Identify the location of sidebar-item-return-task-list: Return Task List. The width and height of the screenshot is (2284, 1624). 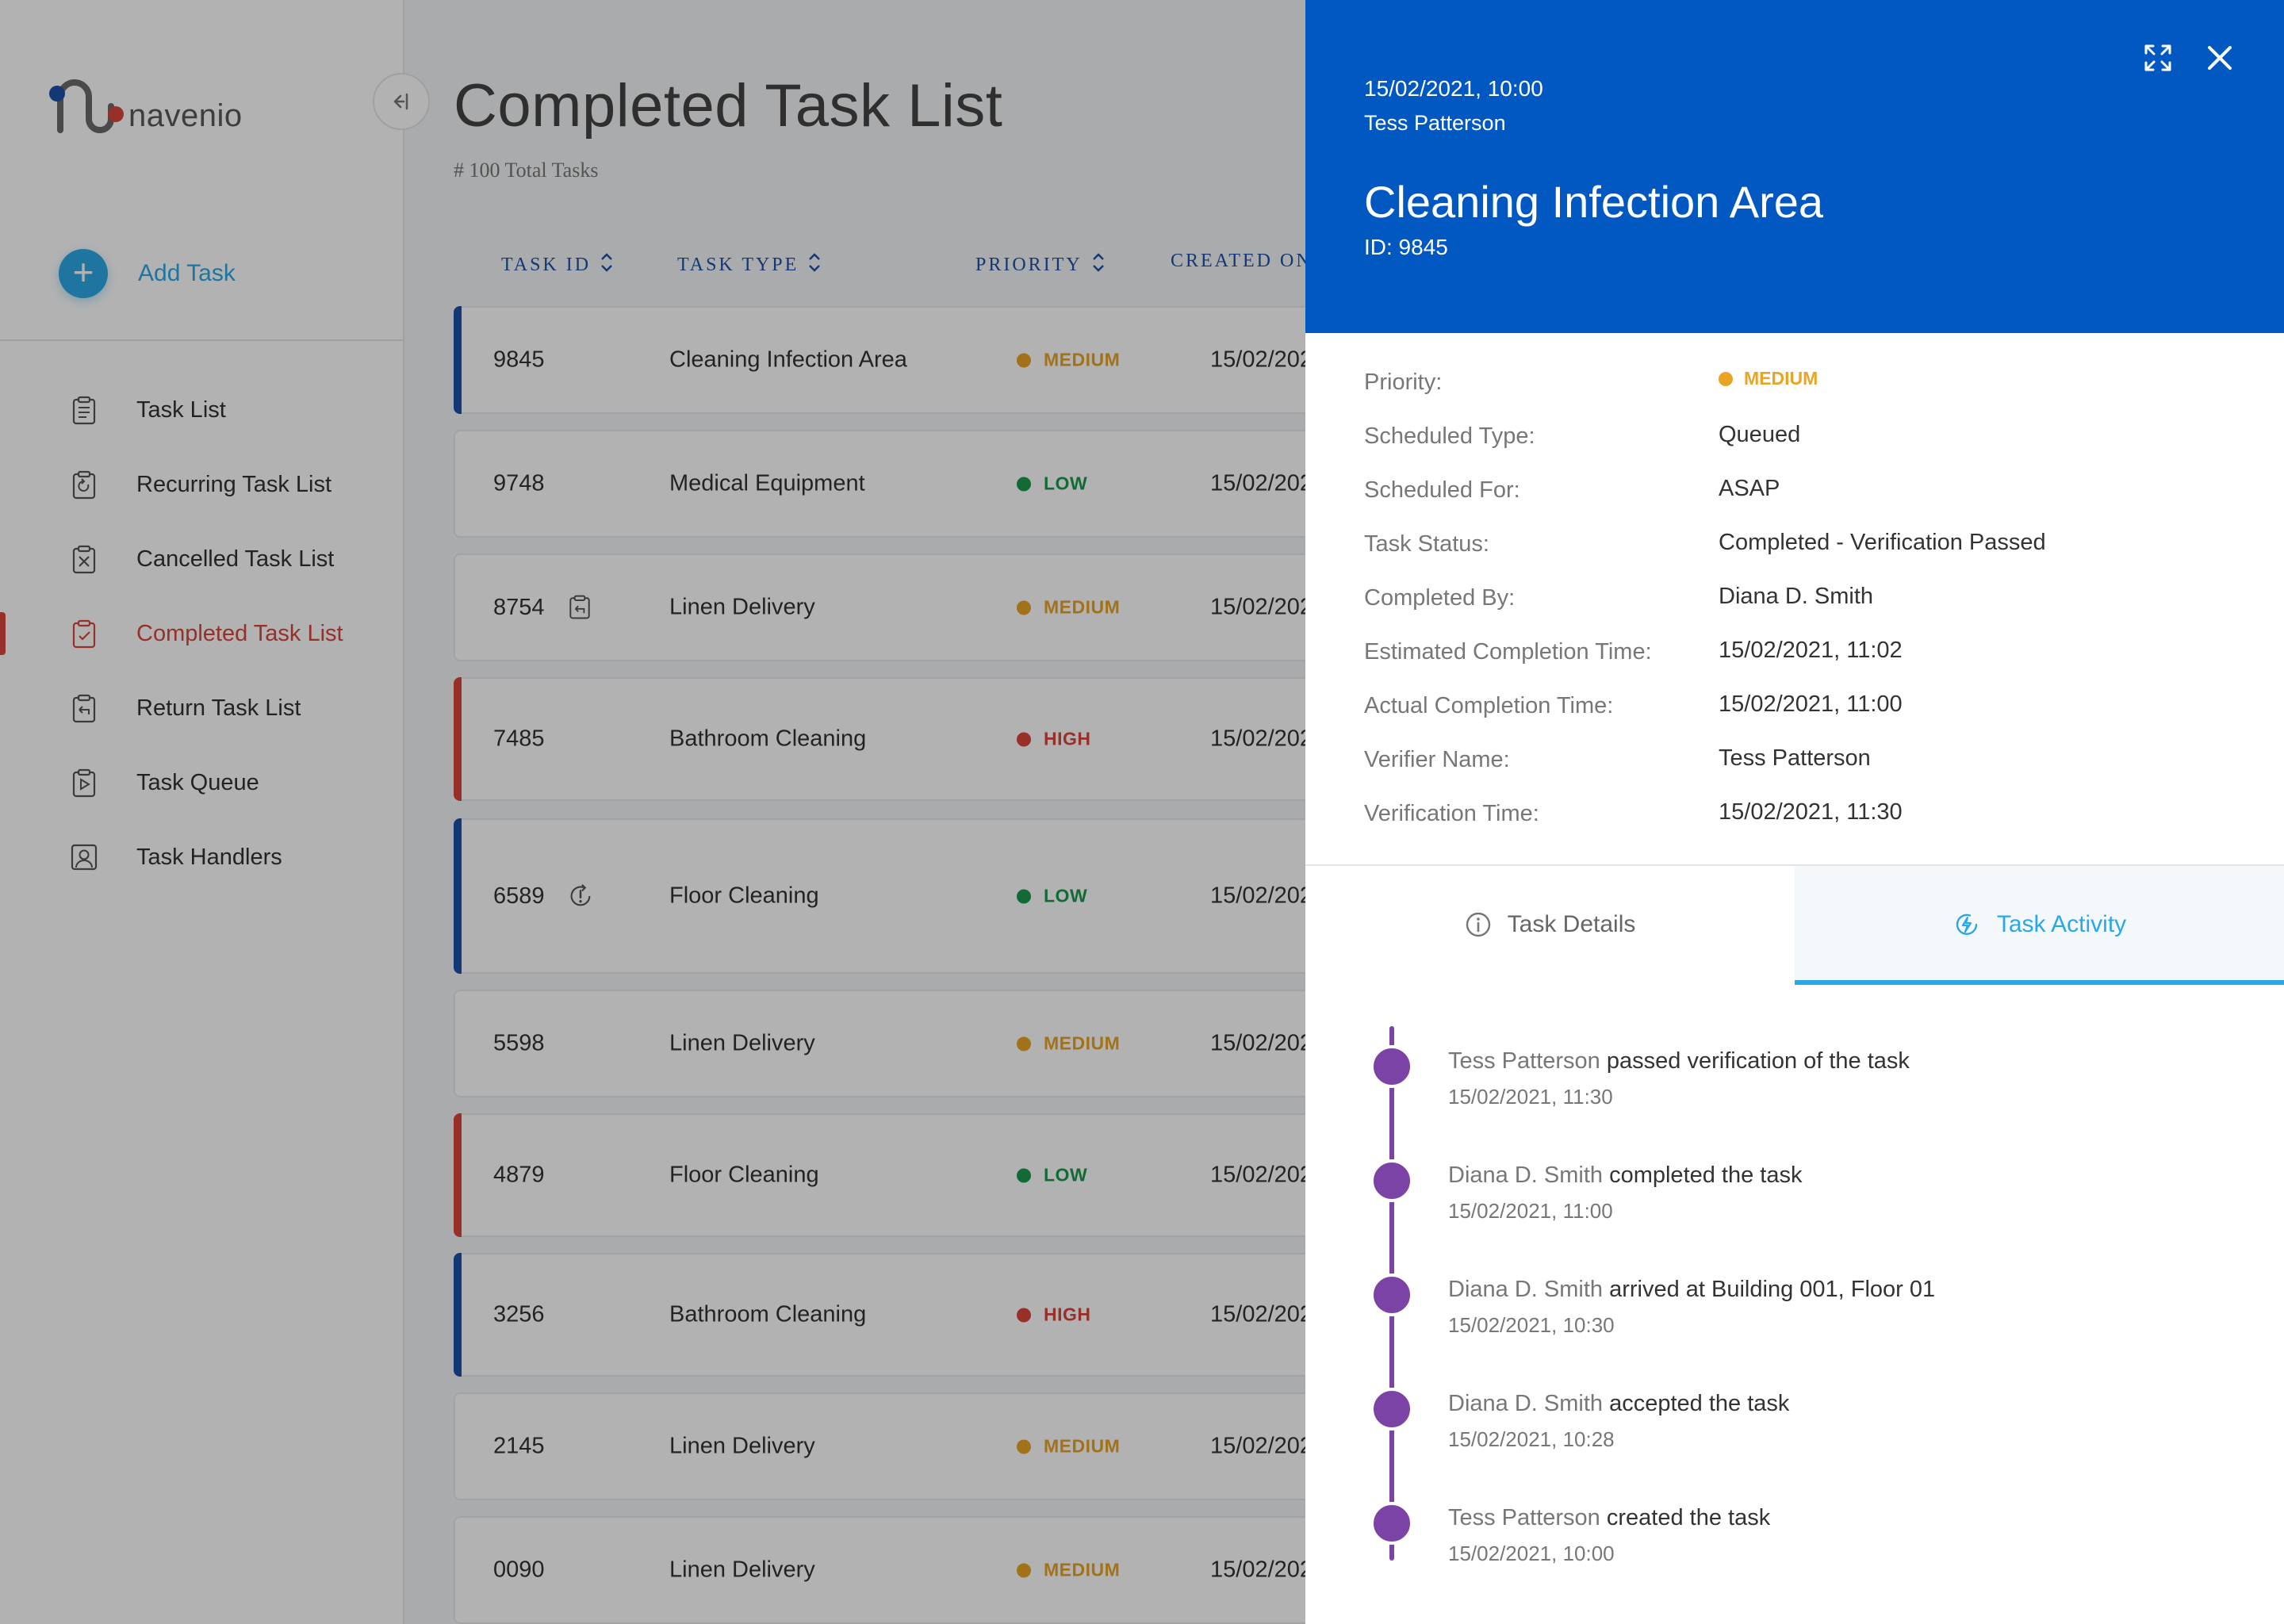
(202, 708).